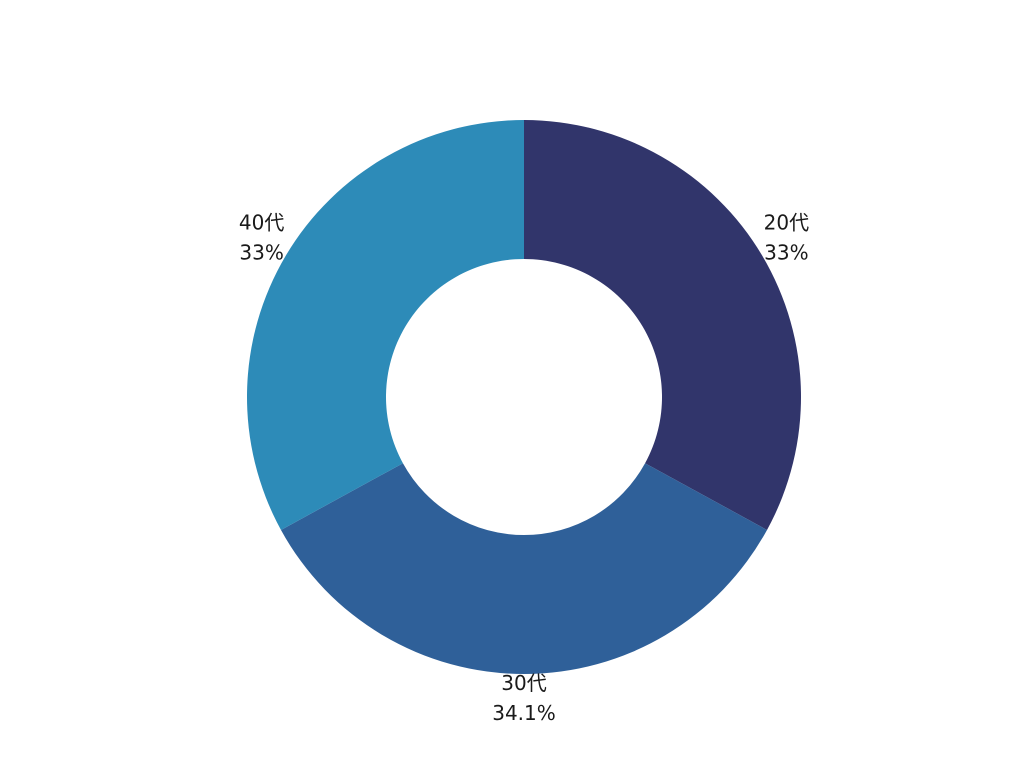 This screenshot has width=1024, height=768. What do you see at coordinates (786, 222) in the screenshot?
I see `slice-category-label: 20代` at bounding box center [786, 222].